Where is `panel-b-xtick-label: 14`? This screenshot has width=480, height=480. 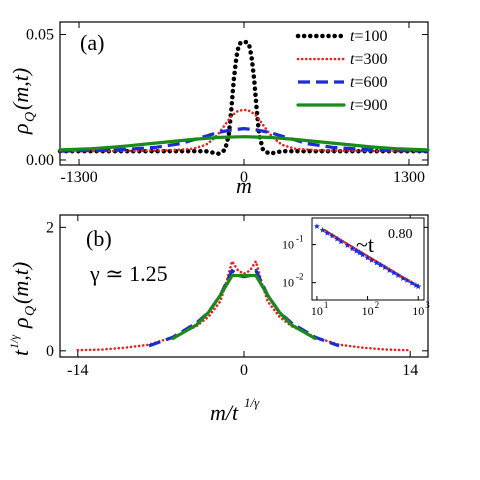
panel-b-xtick-label: 14 is located at coordinates (410, 370).